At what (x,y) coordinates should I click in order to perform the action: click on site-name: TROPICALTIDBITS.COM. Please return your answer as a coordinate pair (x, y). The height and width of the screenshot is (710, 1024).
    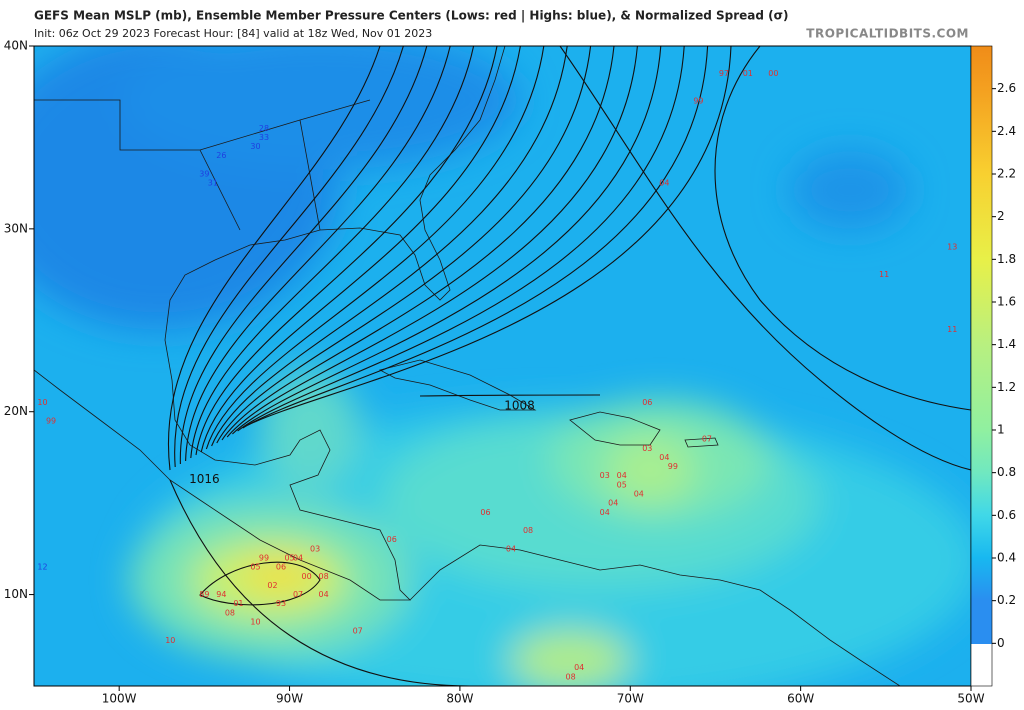
    Looking at the image, I should click on (887, 34).